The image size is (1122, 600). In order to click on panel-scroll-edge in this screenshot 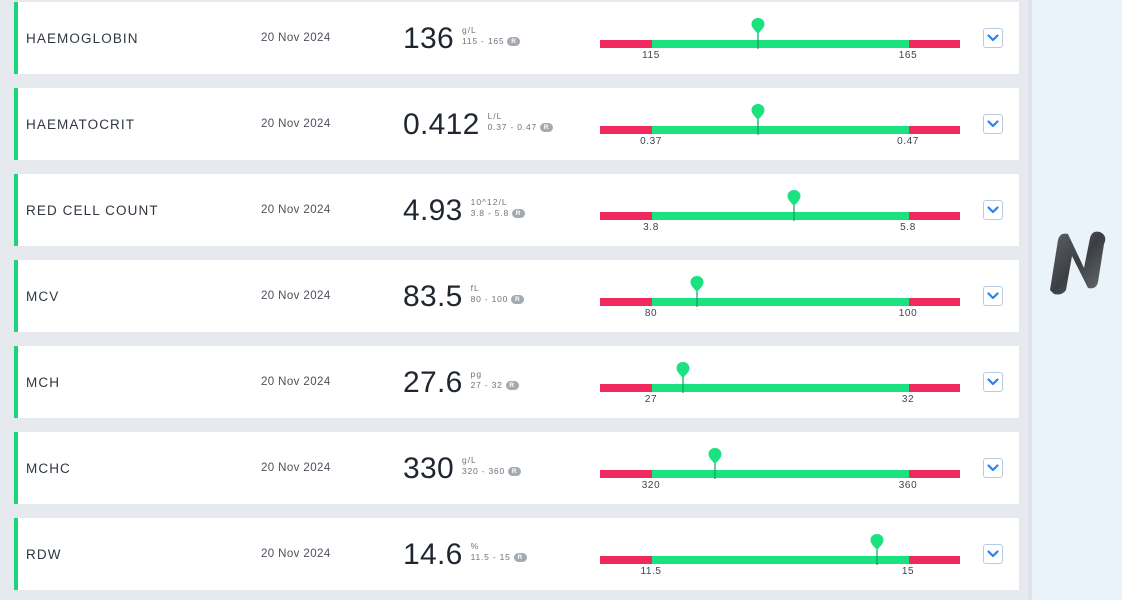, I will do `click(1030, 300)`.